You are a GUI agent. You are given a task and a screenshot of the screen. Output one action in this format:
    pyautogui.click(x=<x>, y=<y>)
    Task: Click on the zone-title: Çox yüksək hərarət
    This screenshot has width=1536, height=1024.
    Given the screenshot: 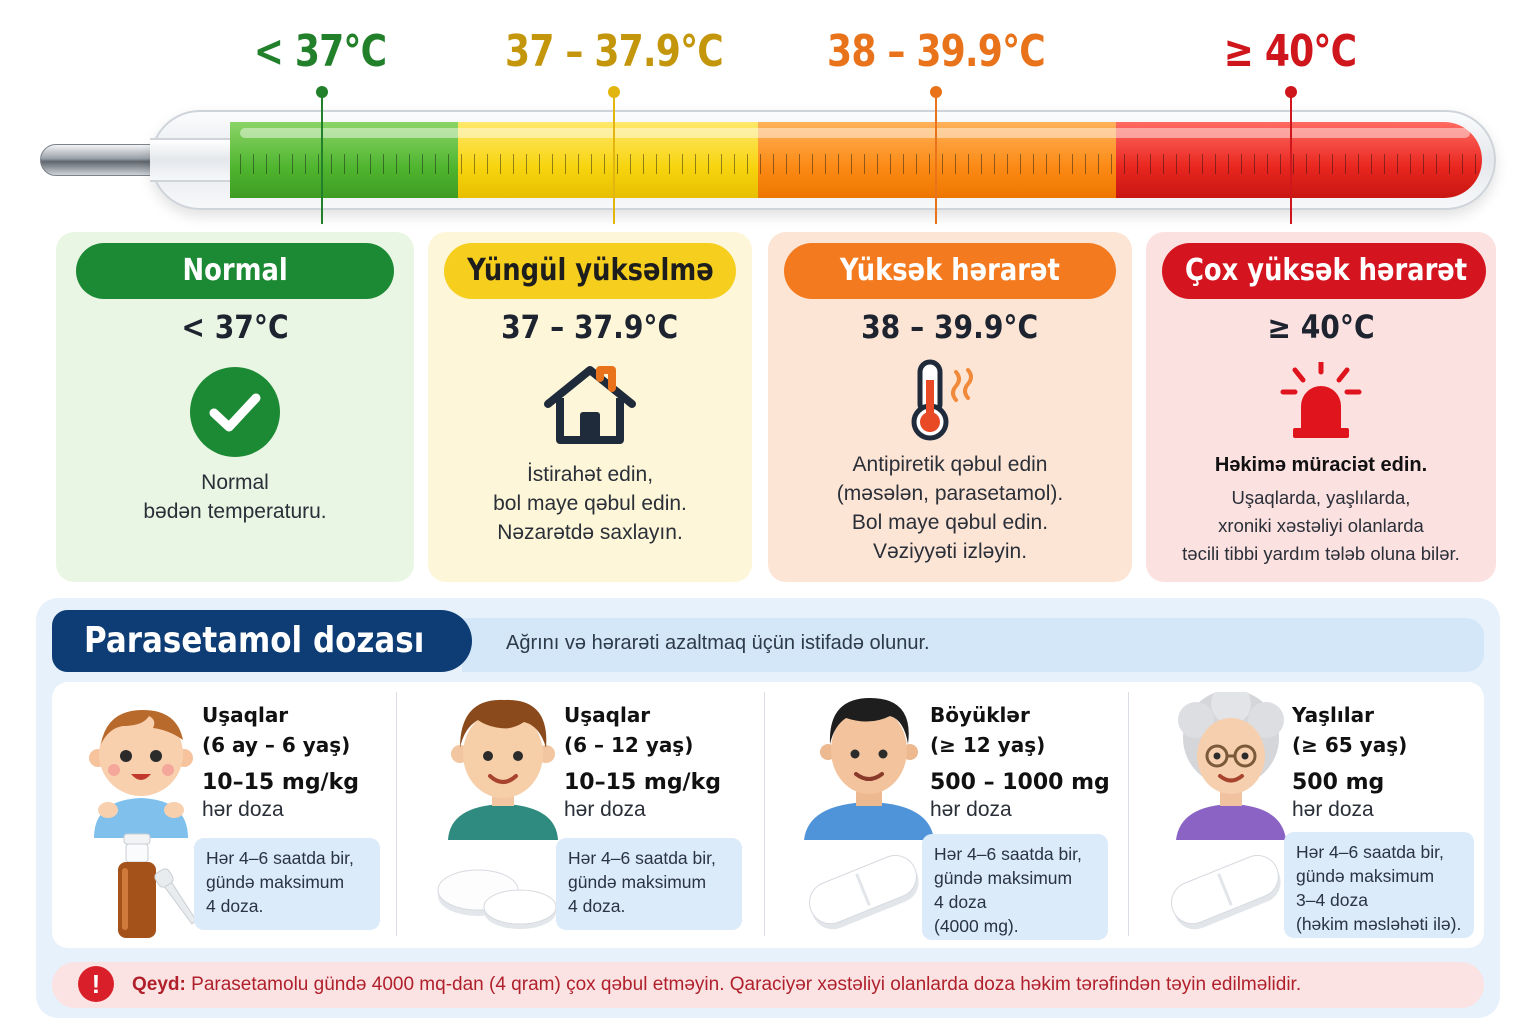 What is the action you would take?
    pyautogui.click(x=1326, y=270)
    